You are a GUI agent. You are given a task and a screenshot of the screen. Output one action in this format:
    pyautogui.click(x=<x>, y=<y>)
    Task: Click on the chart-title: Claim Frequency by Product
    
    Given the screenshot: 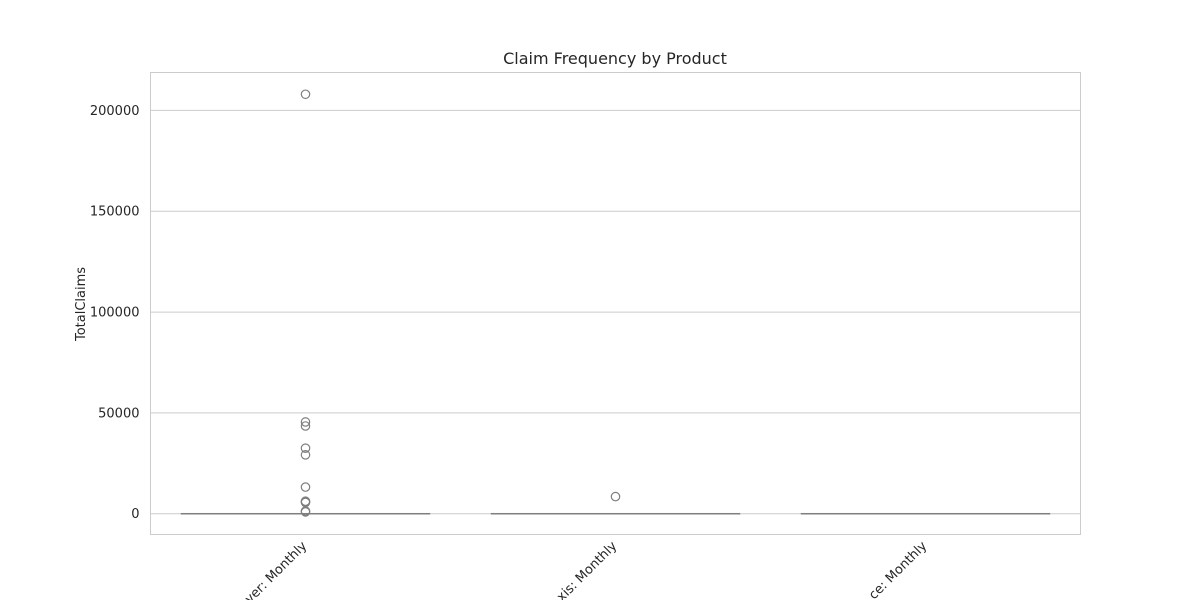 What is the action you would take?
    pyautogui.click(x=615, y=58)
    